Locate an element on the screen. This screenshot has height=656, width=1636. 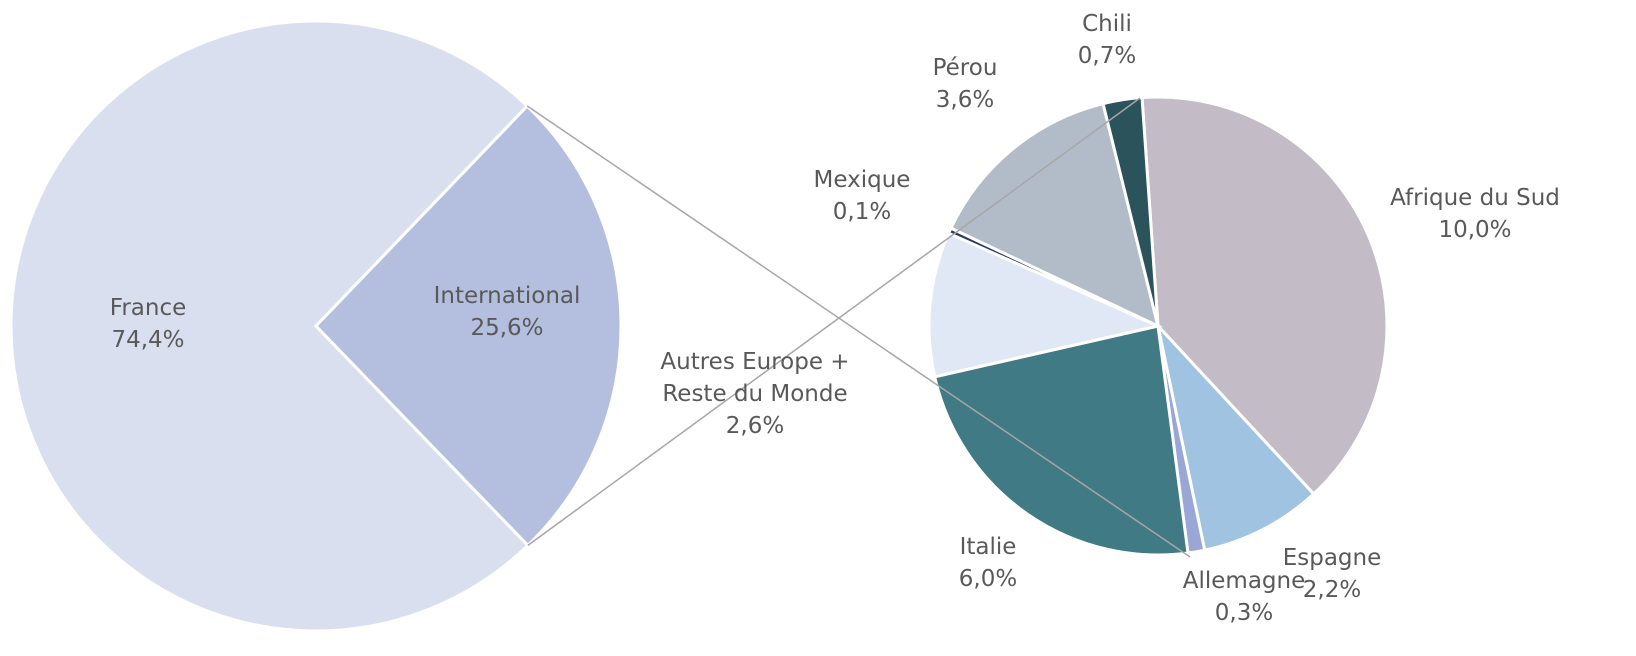
data-label: International 25,6% is located at coordinates (507, 312).